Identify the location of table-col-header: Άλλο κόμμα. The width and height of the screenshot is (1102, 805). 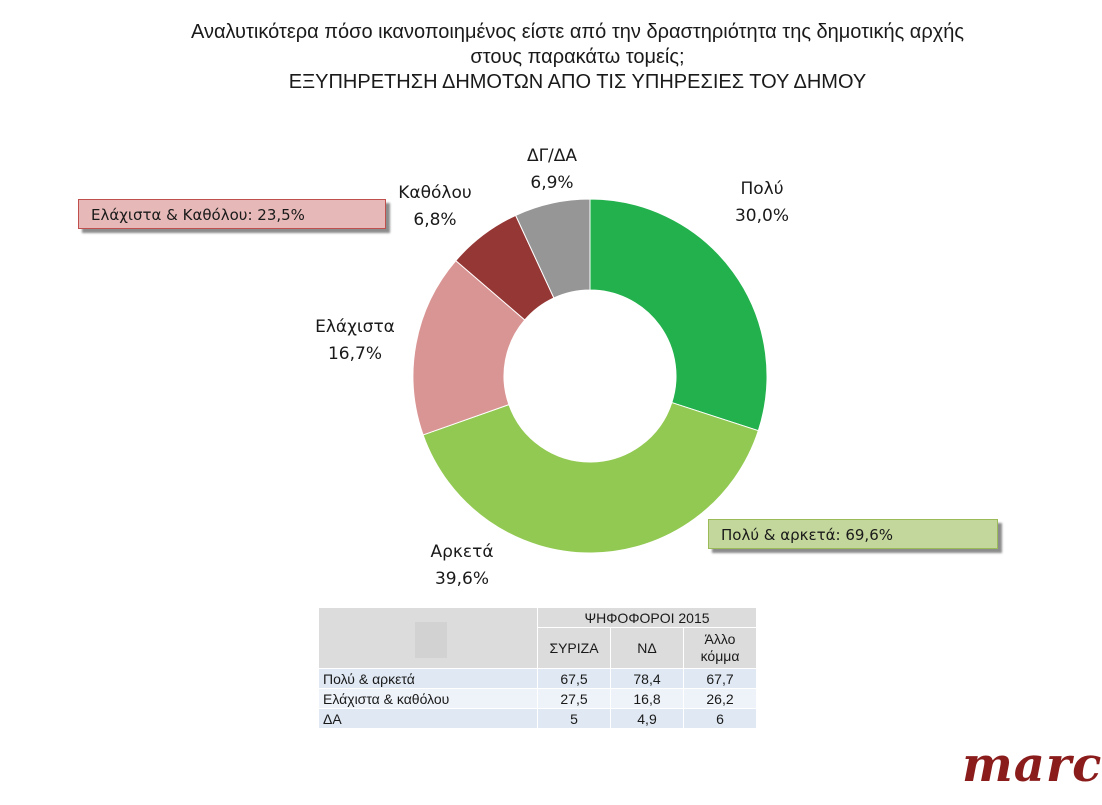
(720, 648).